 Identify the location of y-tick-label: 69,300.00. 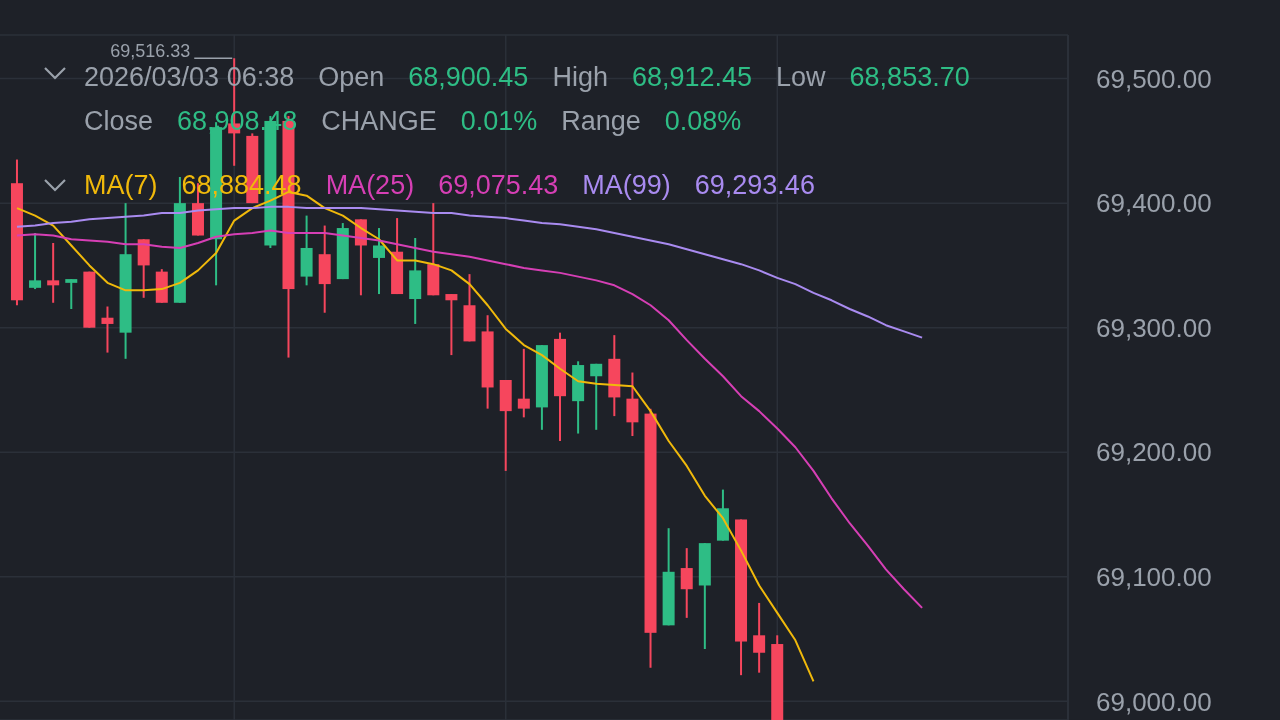
(1154, 327).